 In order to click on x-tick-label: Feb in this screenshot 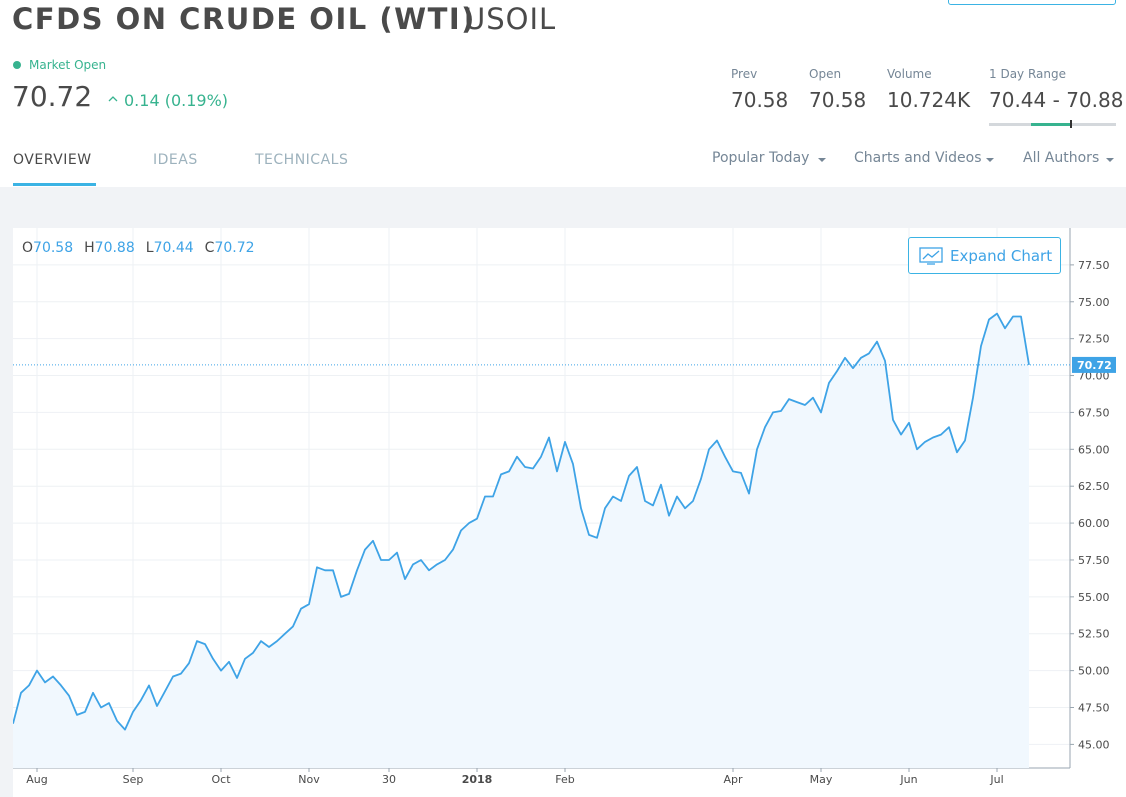, I will do `click(564, 779)`.